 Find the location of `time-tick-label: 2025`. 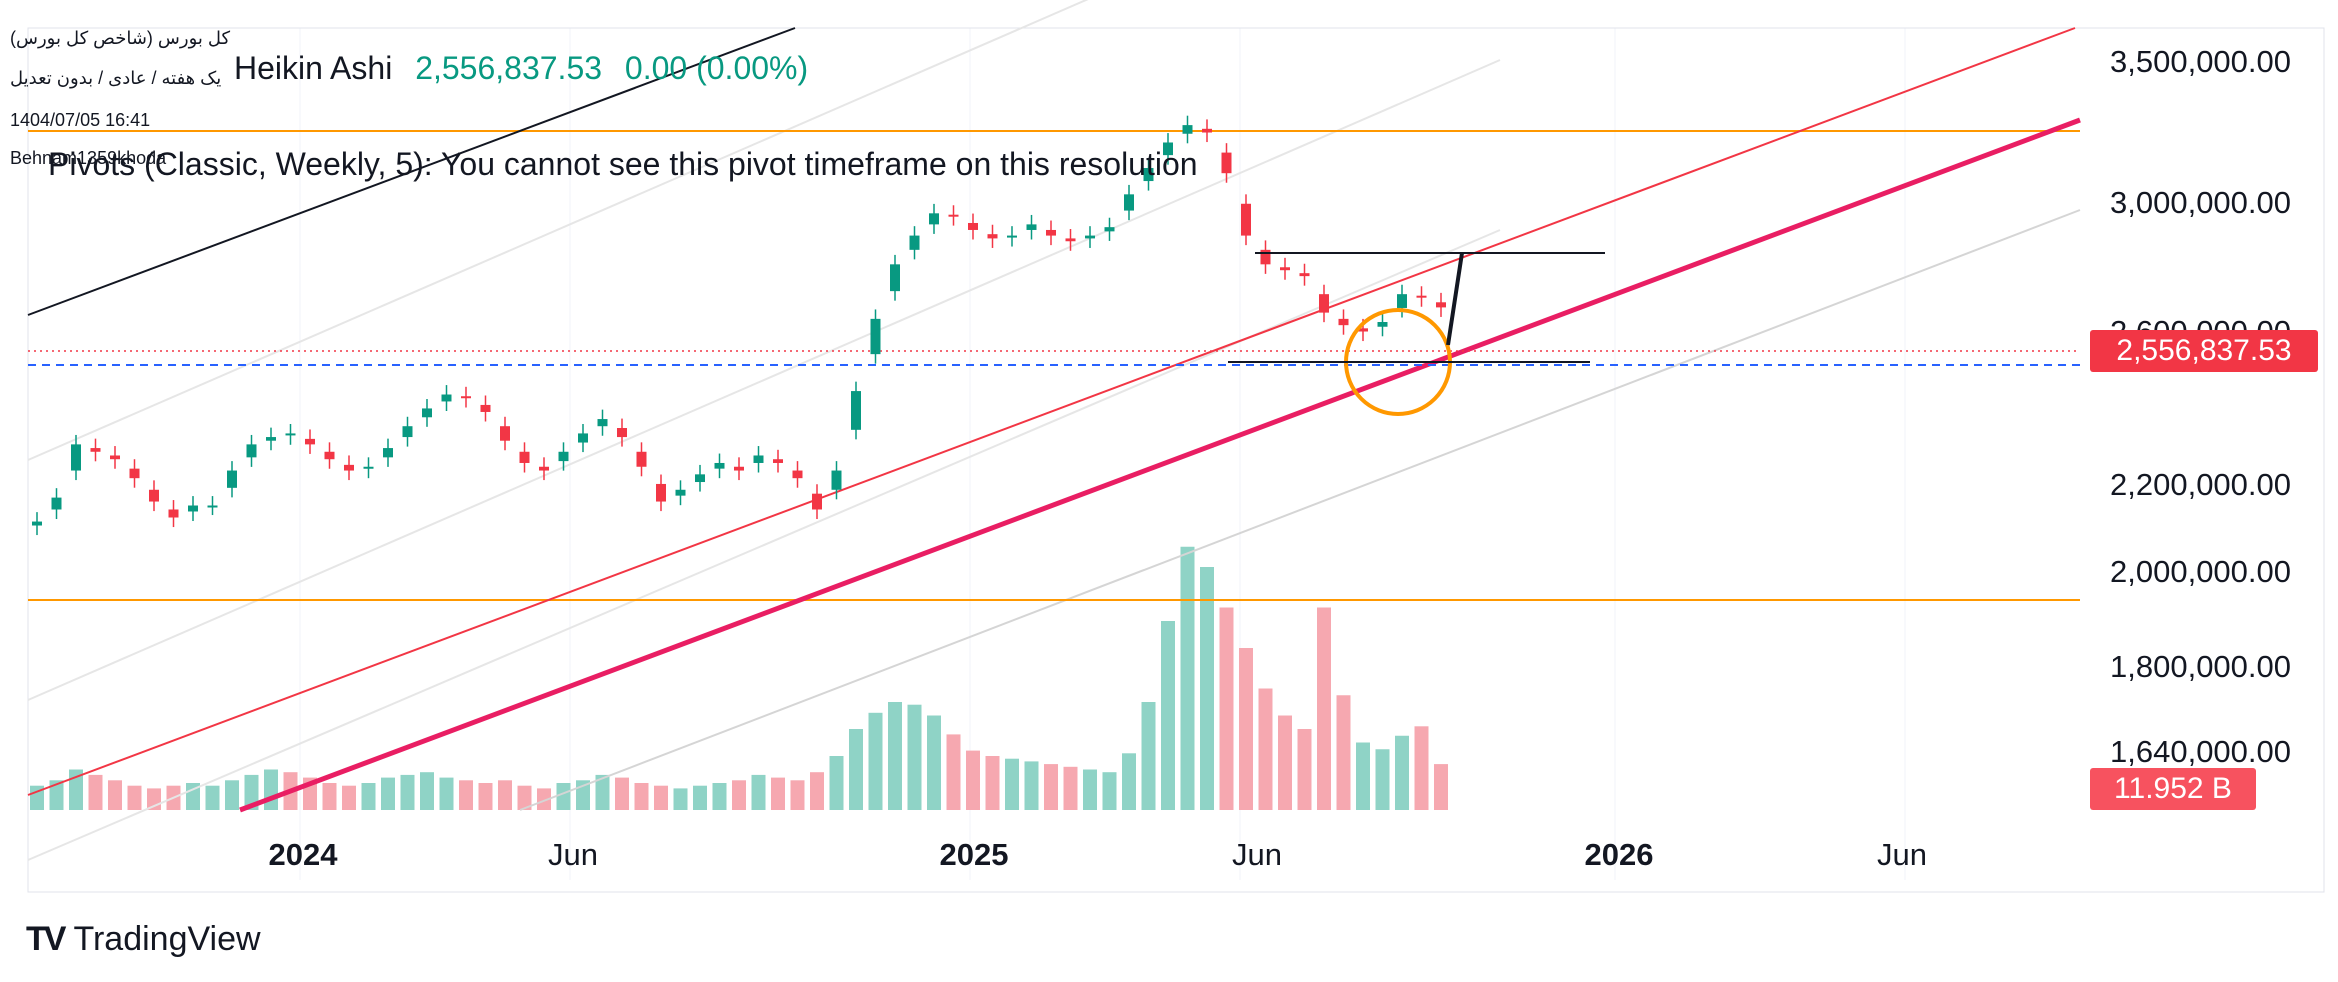

time-tick-label: 2025 is located at coordinates (974, 854).